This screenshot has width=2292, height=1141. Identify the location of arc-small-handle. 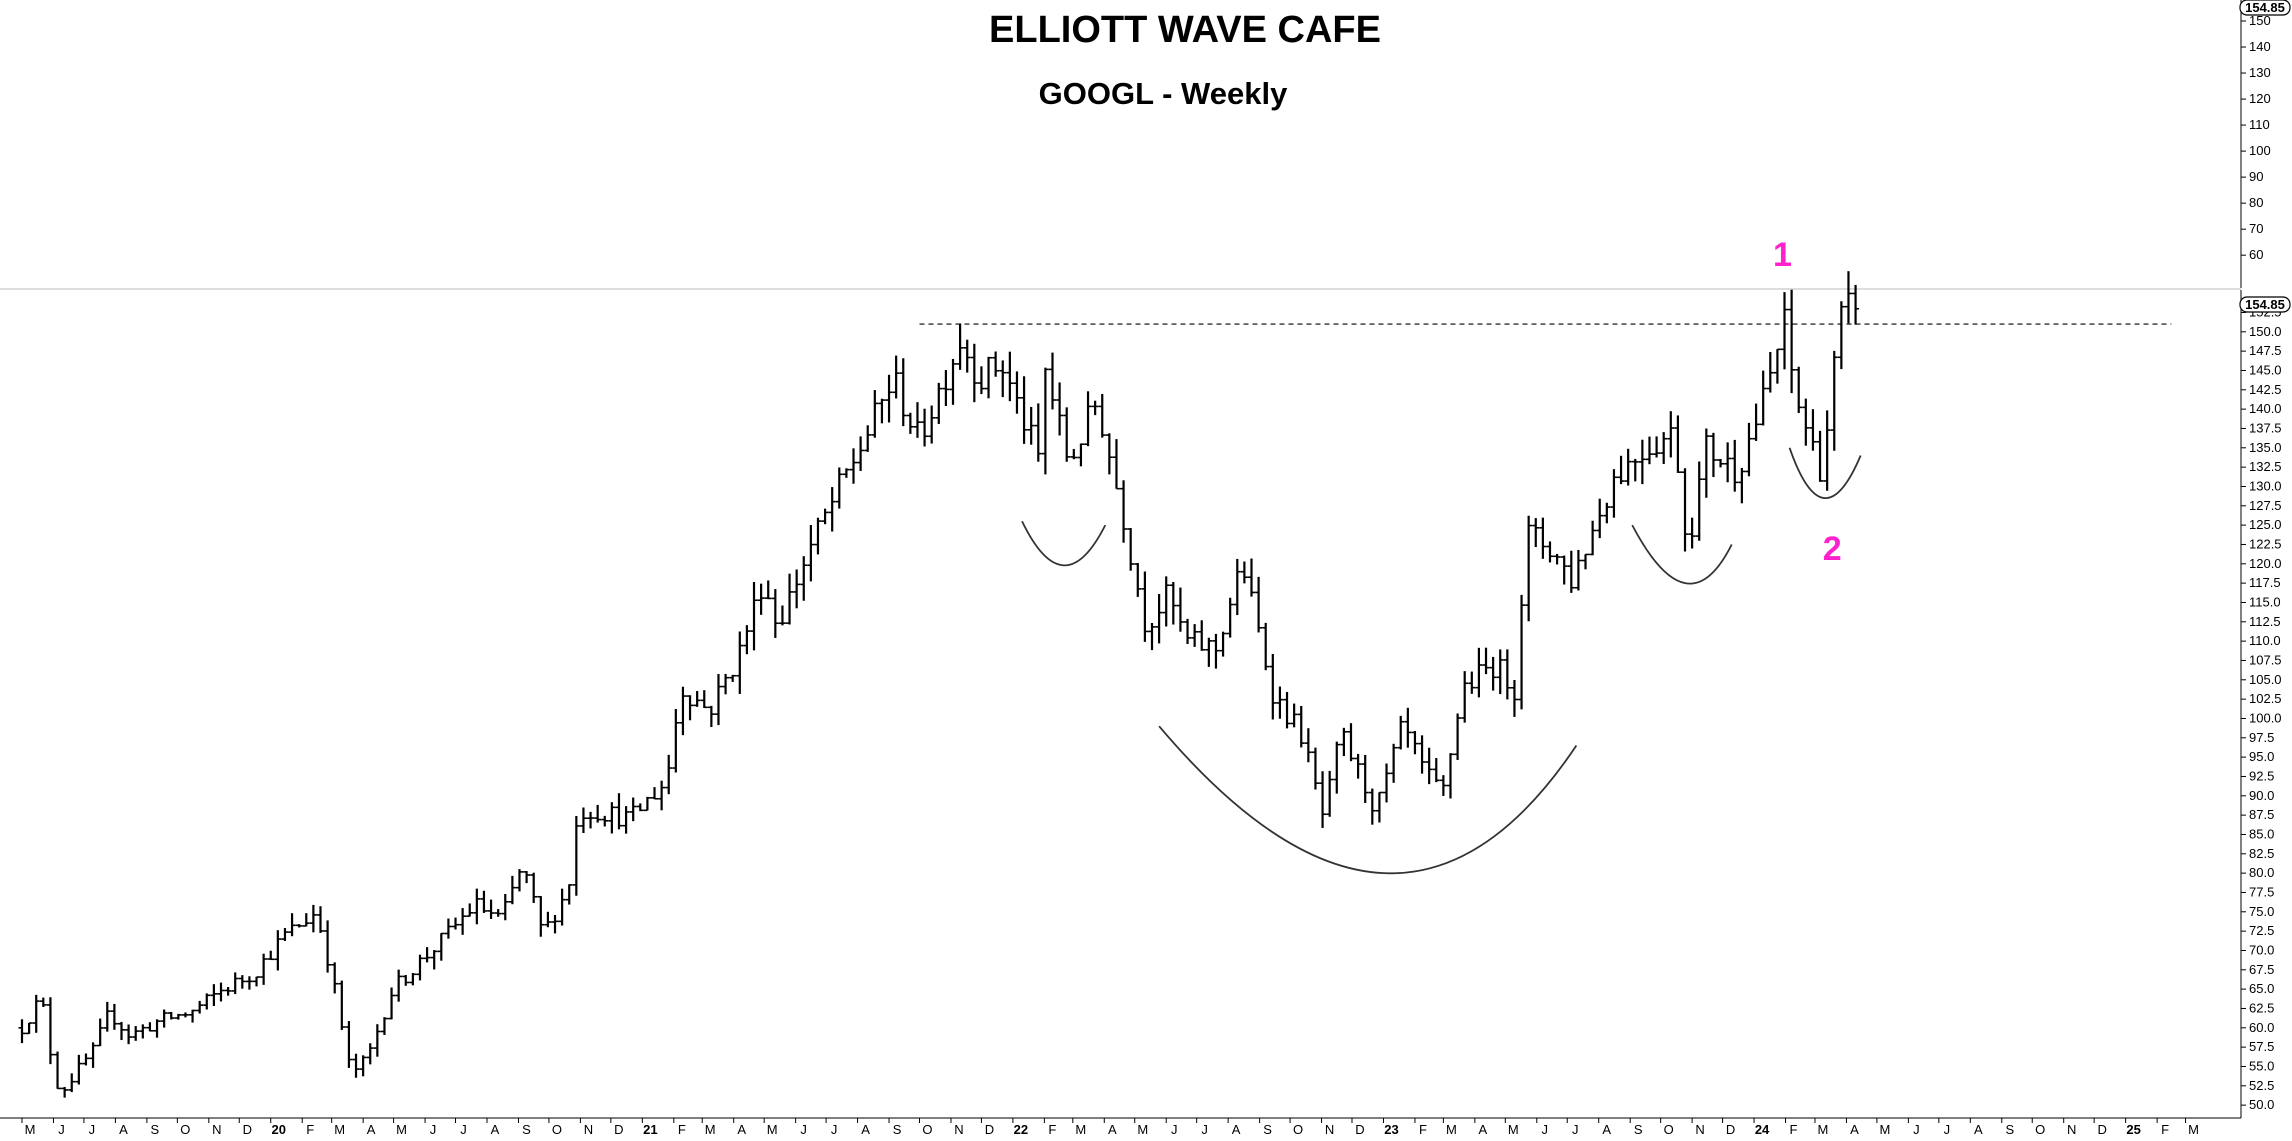
(1825, 473).